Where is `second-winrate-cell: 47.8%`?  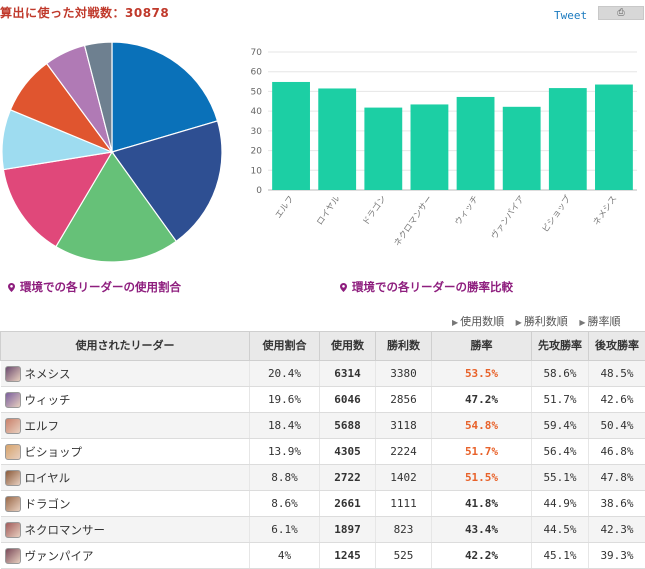 second-winrate-cell: 47.8% is located at coordinates (616, 477).